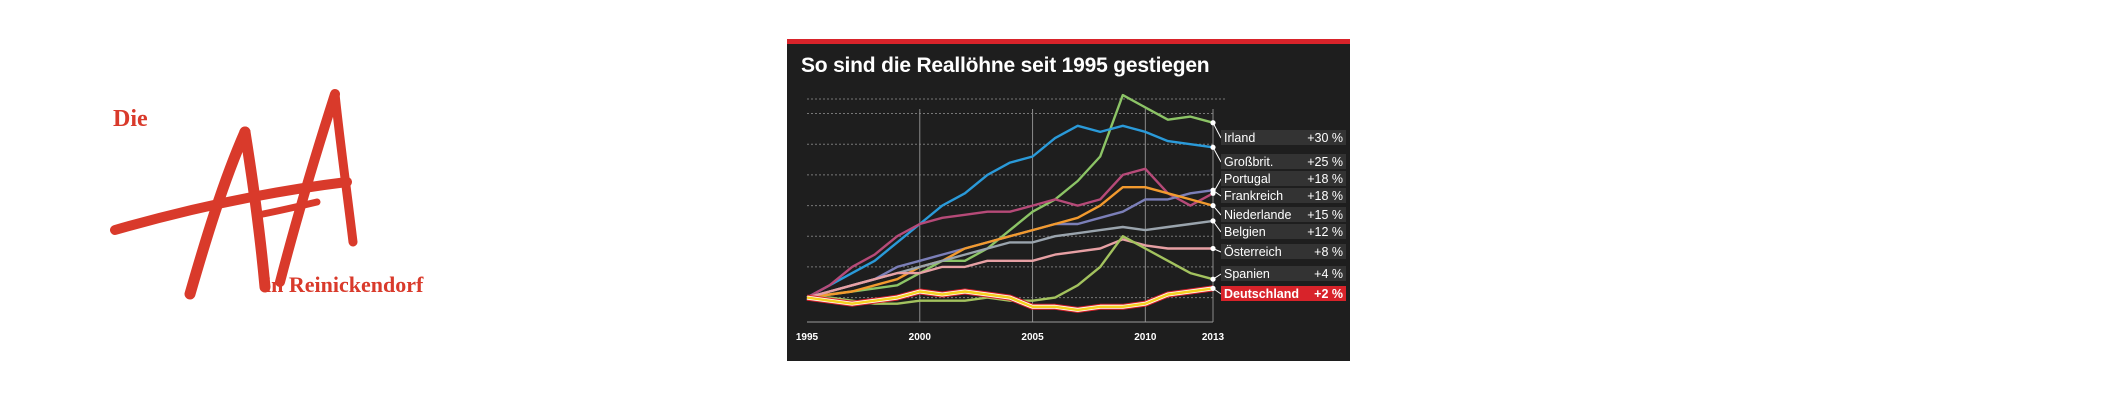 This screenshot has width=2124, height=400. What do you see at coordinates (1325, 162) in the screenshot?
I see `legend-label-value: +25 %` at bounding box center [1325, 162].